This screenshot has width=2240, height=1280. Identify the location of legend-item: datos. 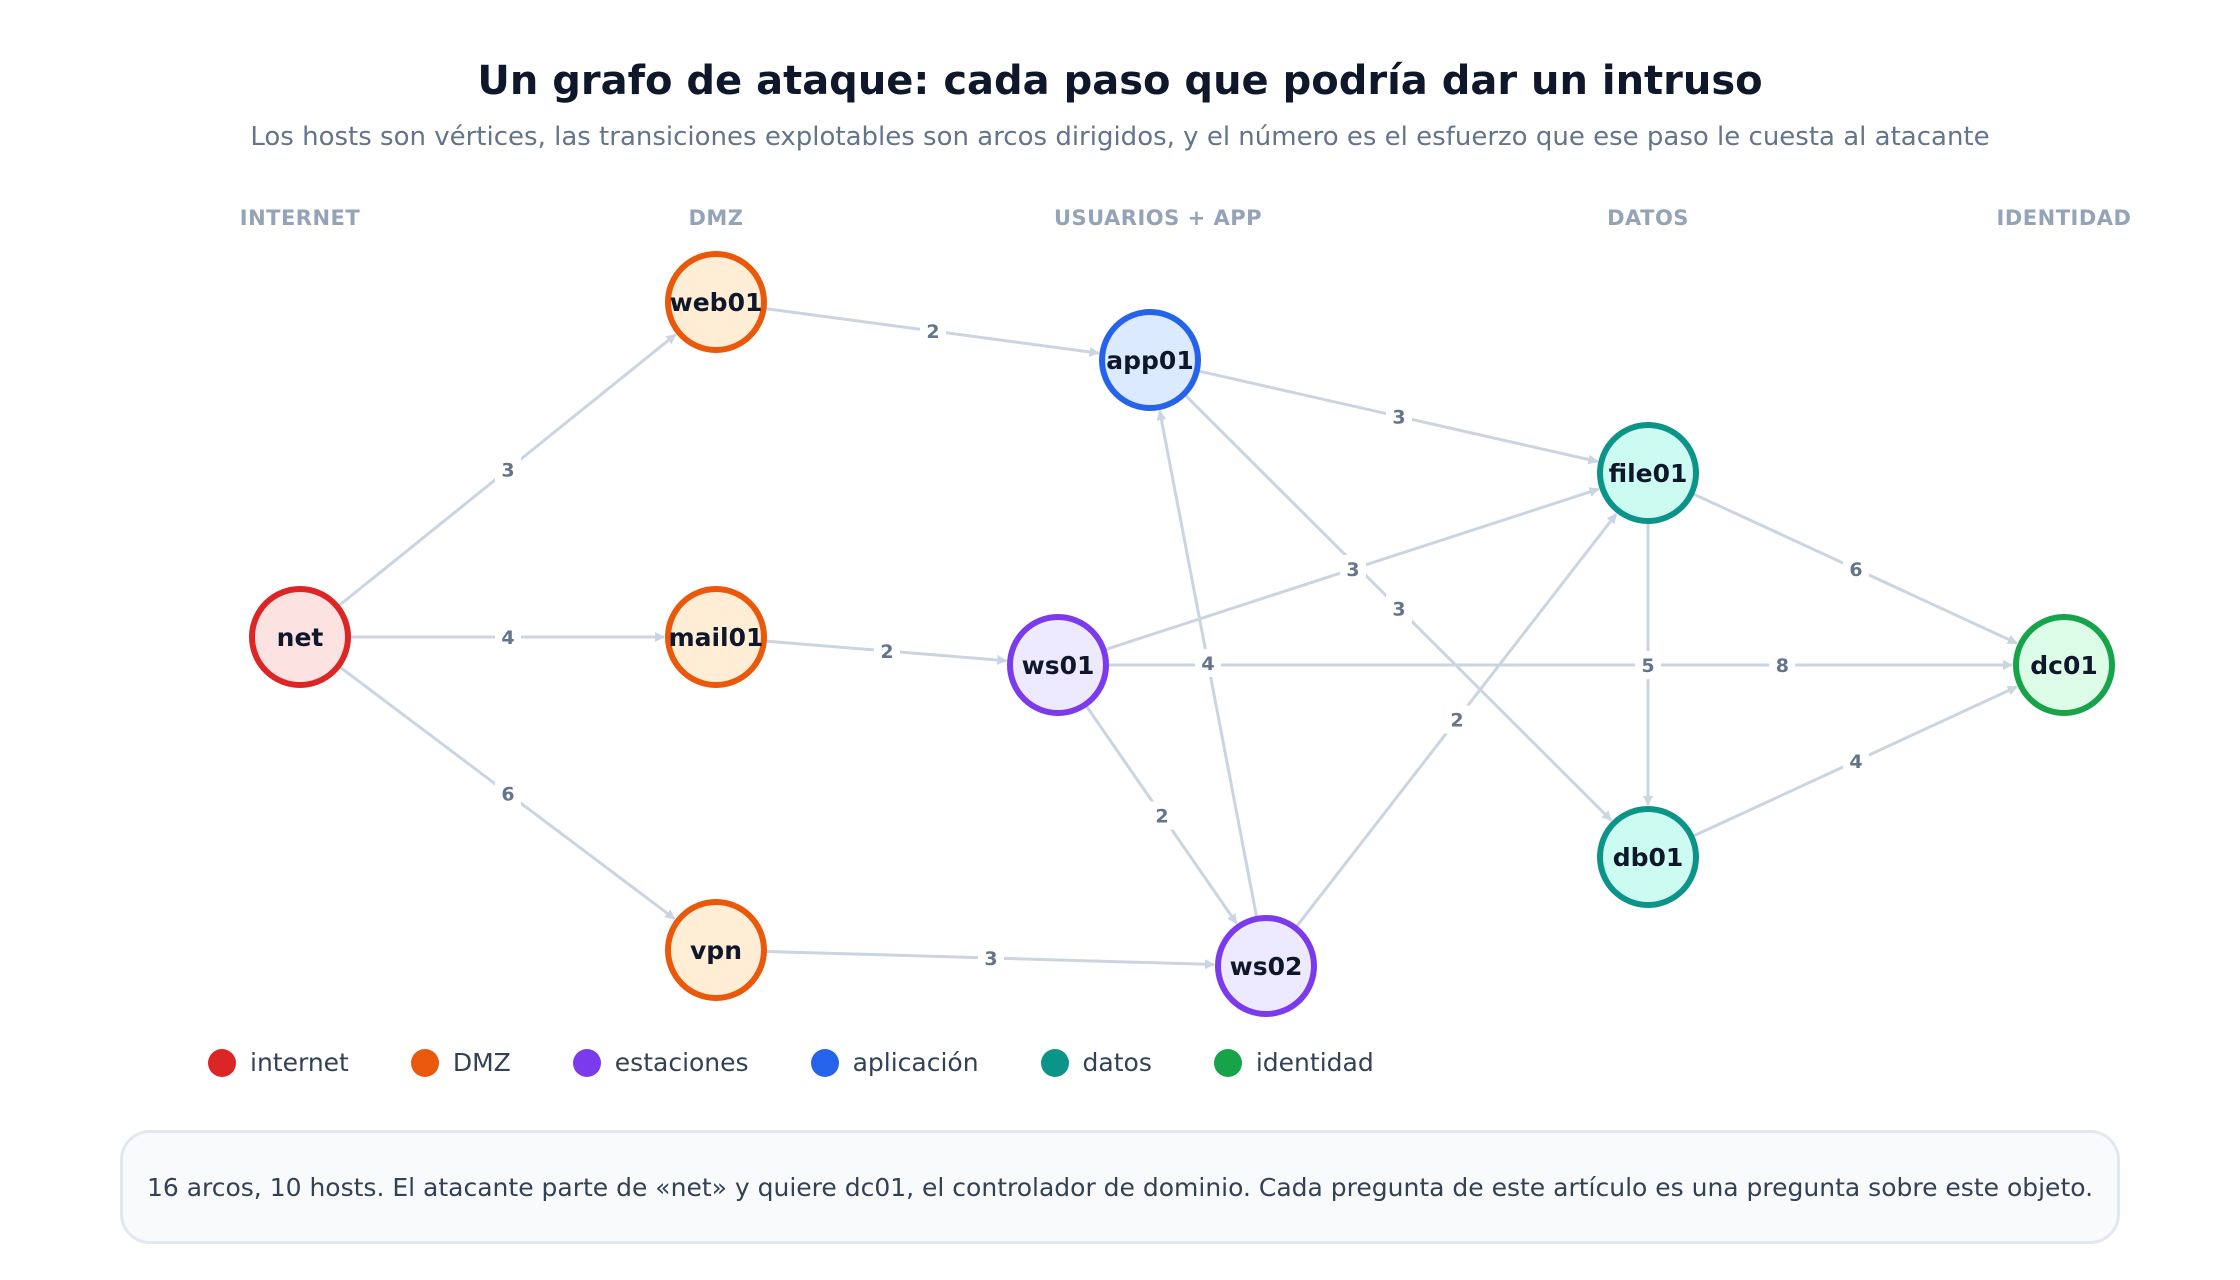
(1096, 1062).